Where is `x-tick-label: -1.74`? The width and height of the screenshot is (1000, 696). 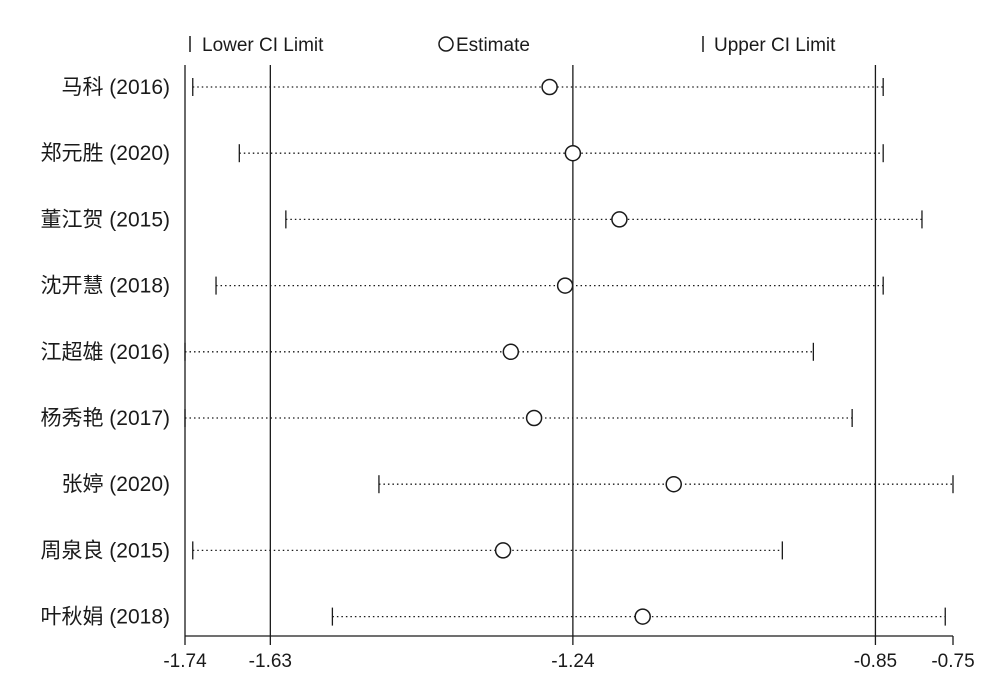 x-tick-label: -1.74 is located at coordinates (185, 661).